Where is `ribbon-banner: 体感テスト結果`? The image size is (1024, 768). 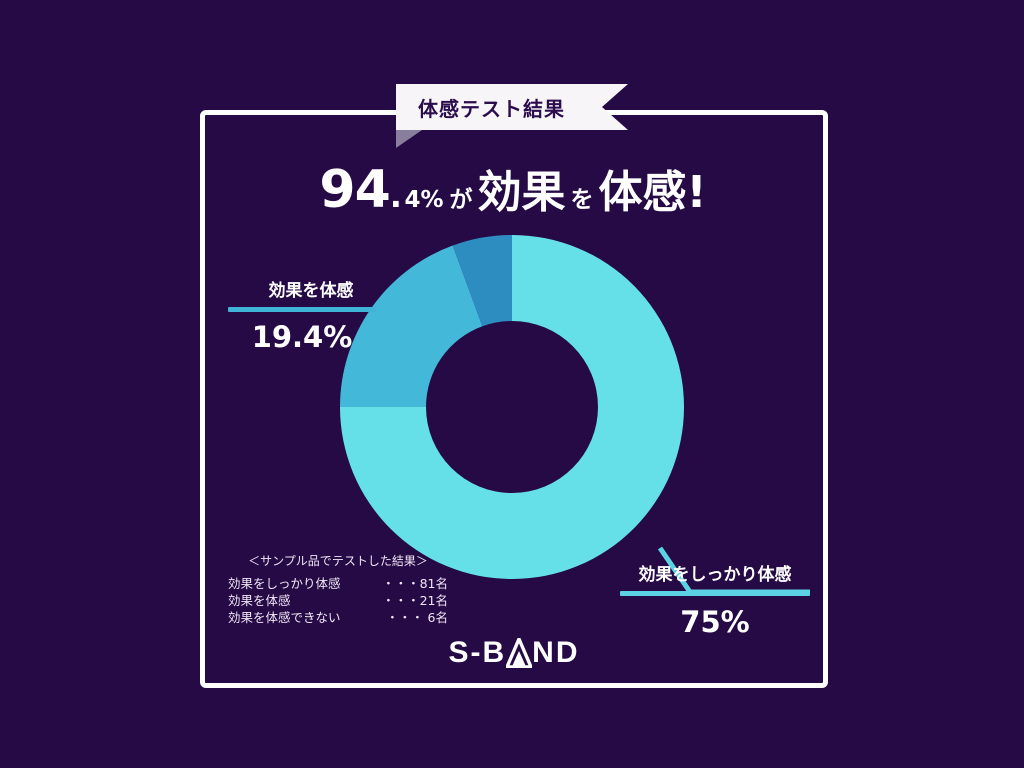 ribbon-banner: 体感テスト結果 is located at coordinates (512, 116).